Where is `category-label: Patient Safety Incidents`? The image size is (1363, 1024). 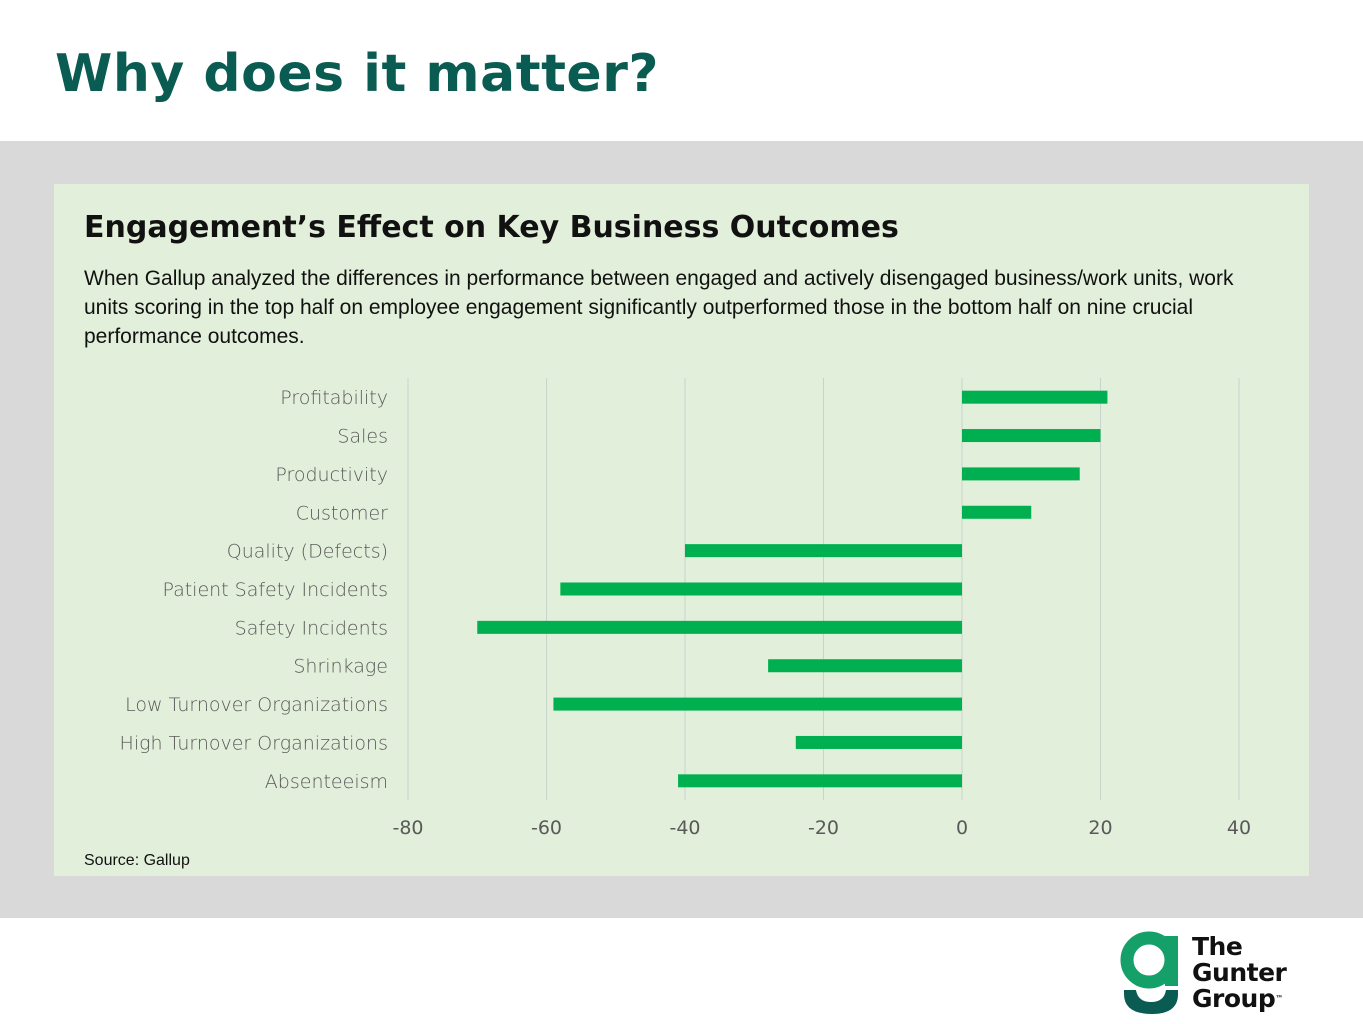 category-label: Patient Safety Incidents is located at coordinates (275, 590).